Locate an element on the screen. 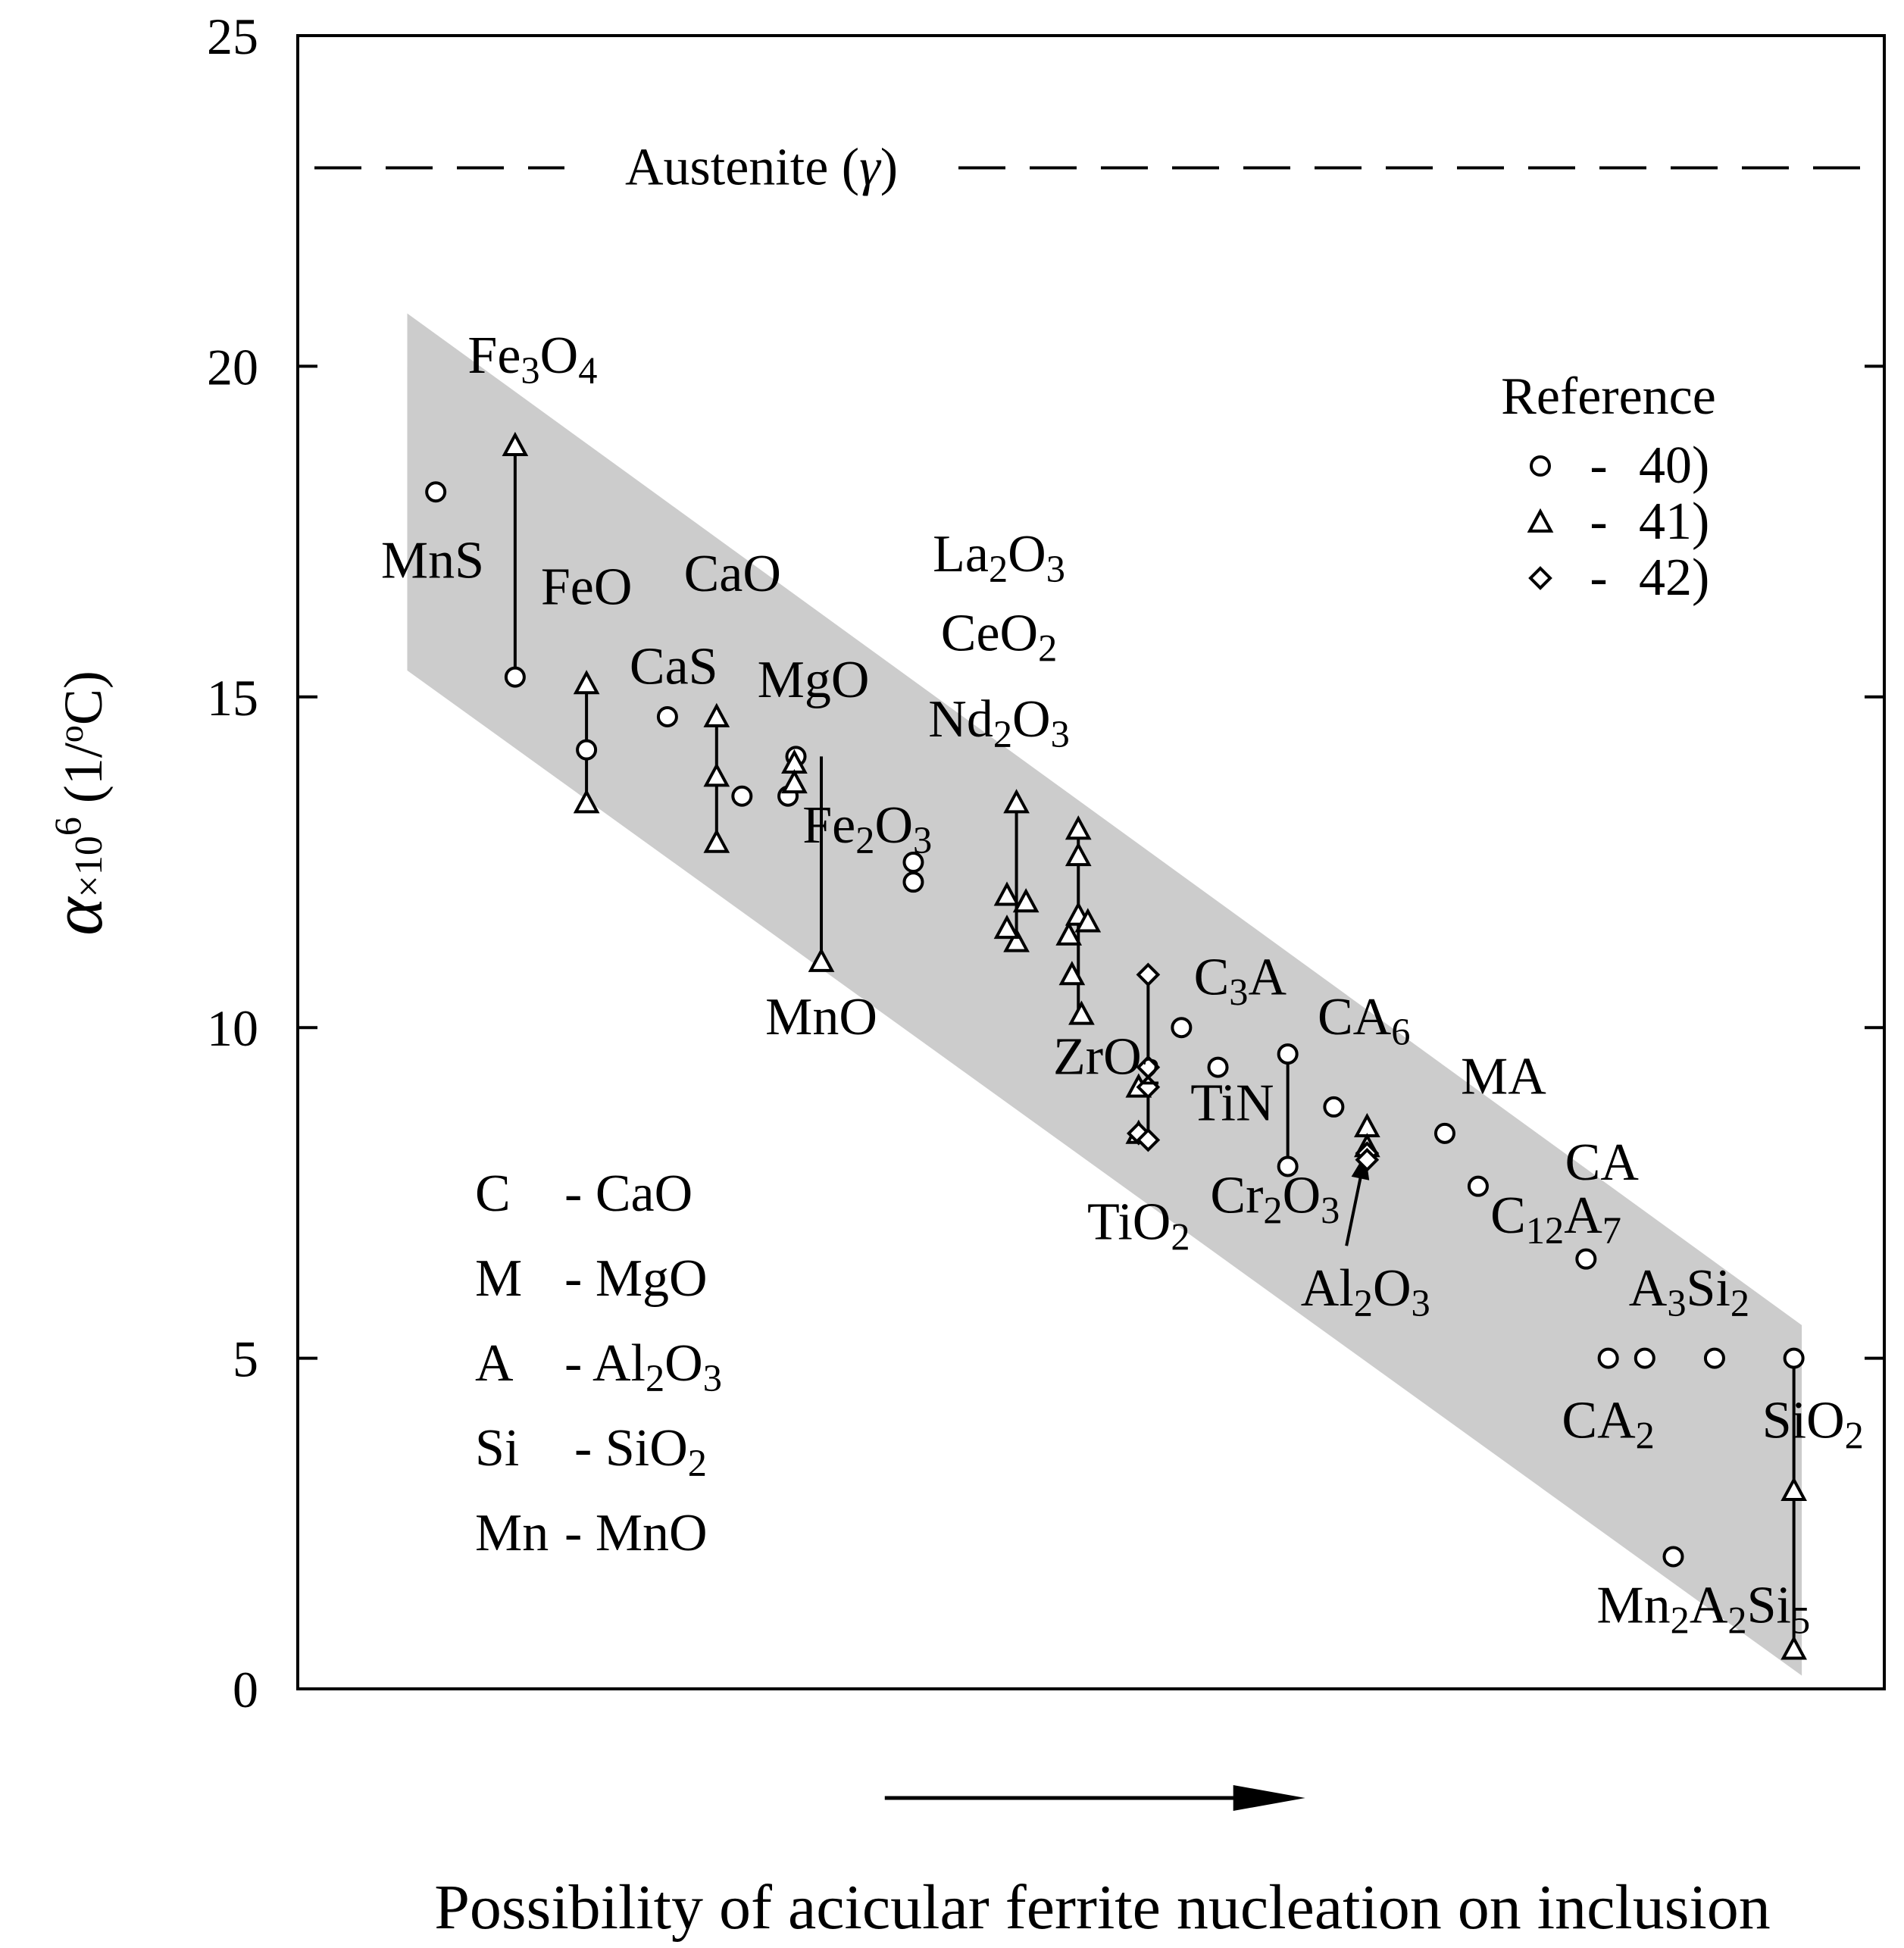  annotation-label: TiO2 is located at coordinates (1138, 1225).